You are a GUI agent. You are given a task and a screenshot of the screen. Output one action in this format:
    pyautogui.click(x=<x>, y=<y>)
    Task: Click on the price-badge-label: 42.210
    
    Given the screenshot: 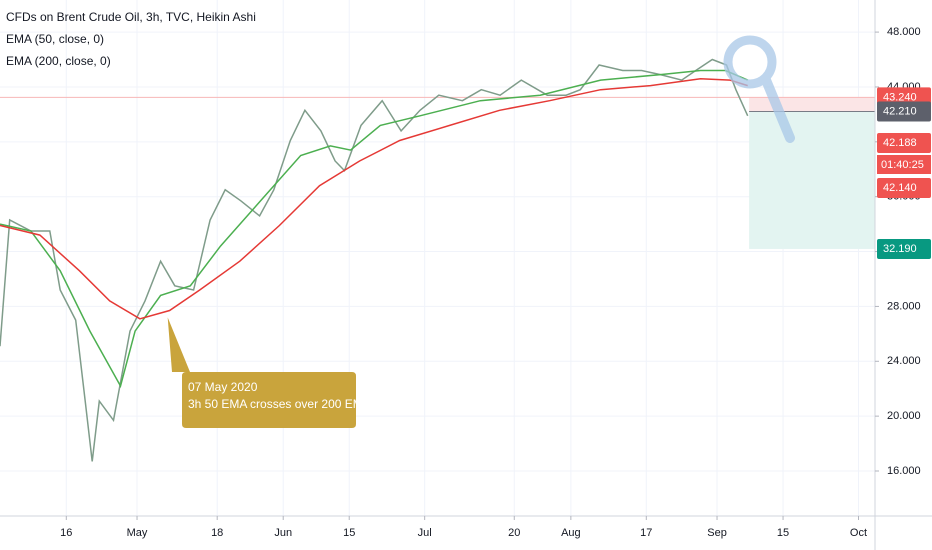 What is the action you would take?
    pyautogui.click(x=900, y=111)
    